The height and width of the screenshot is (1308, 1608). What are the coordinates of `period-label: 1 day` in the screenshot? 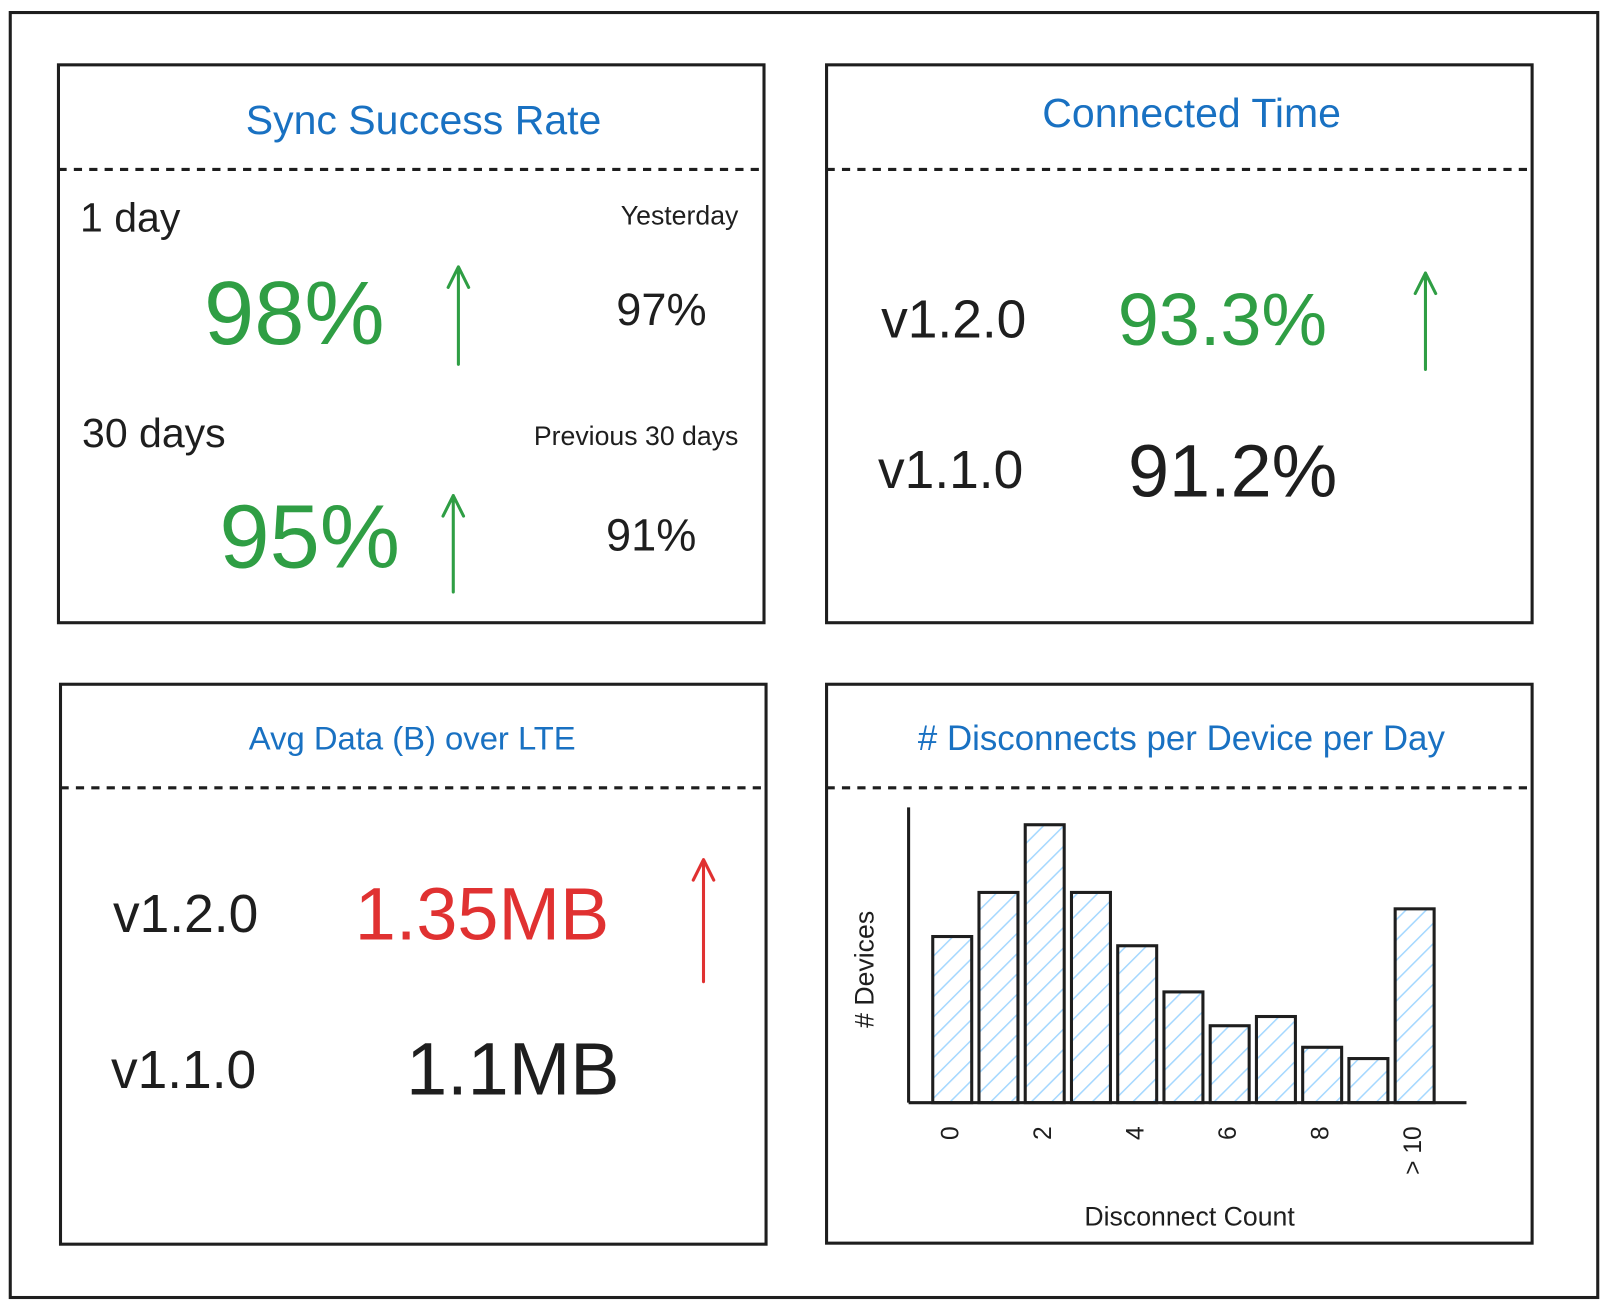 It's located at (130, 218).